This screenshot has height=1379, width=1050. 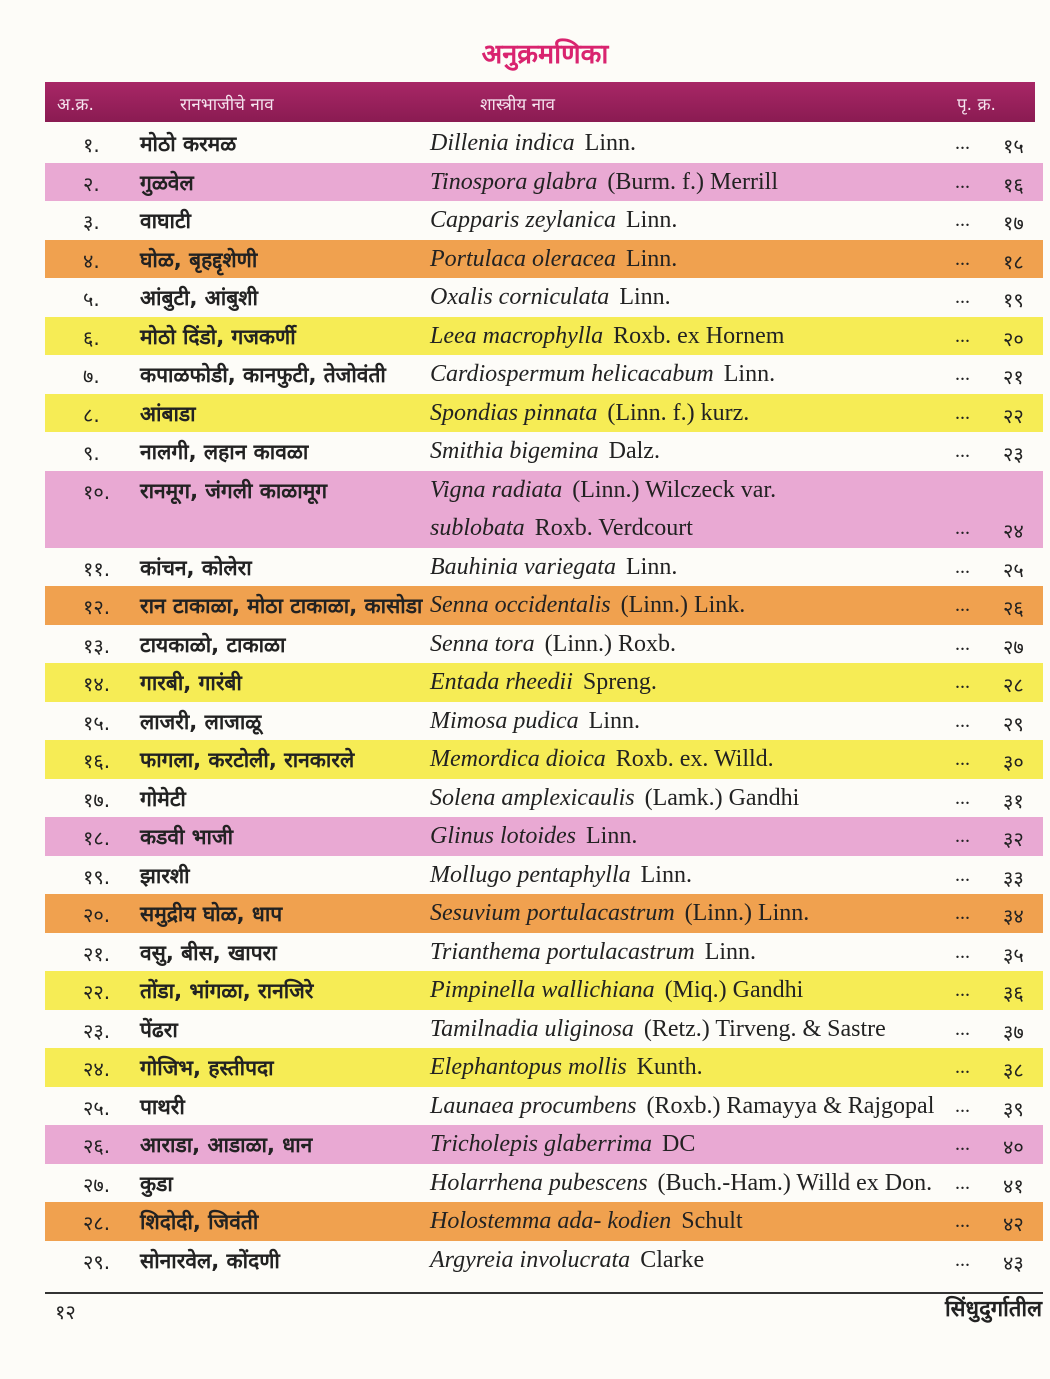 I want to click on header-serial: अ.क्र., so click(x=75, y=105).